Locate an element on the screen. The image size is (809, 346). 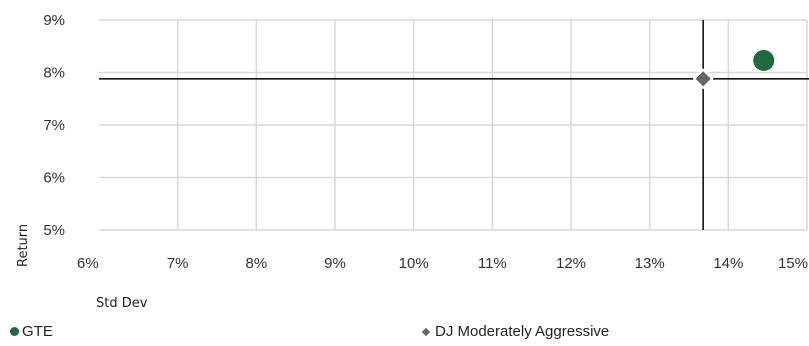
x-tick-label: 13% is located at coordinates (650, 263).